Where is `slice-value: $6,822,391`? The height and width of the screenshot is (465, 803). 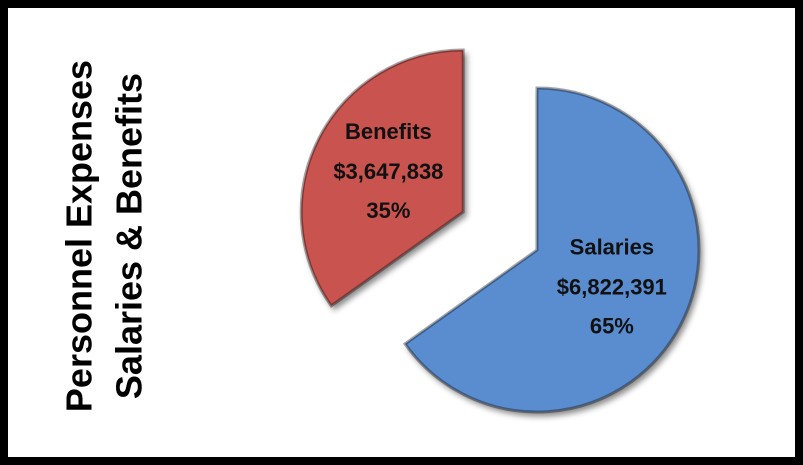
slice-value: $6,822,391 is located at coordinates (612, 286).